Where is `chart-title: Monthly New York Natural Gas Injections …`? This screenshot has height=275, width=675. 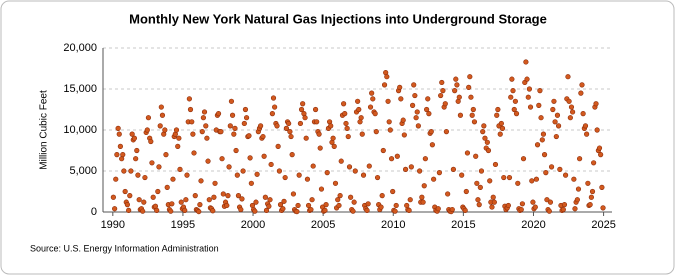 chart-title: Monthly New York Natural Gas Injections … is located at coordinates (338, 18).